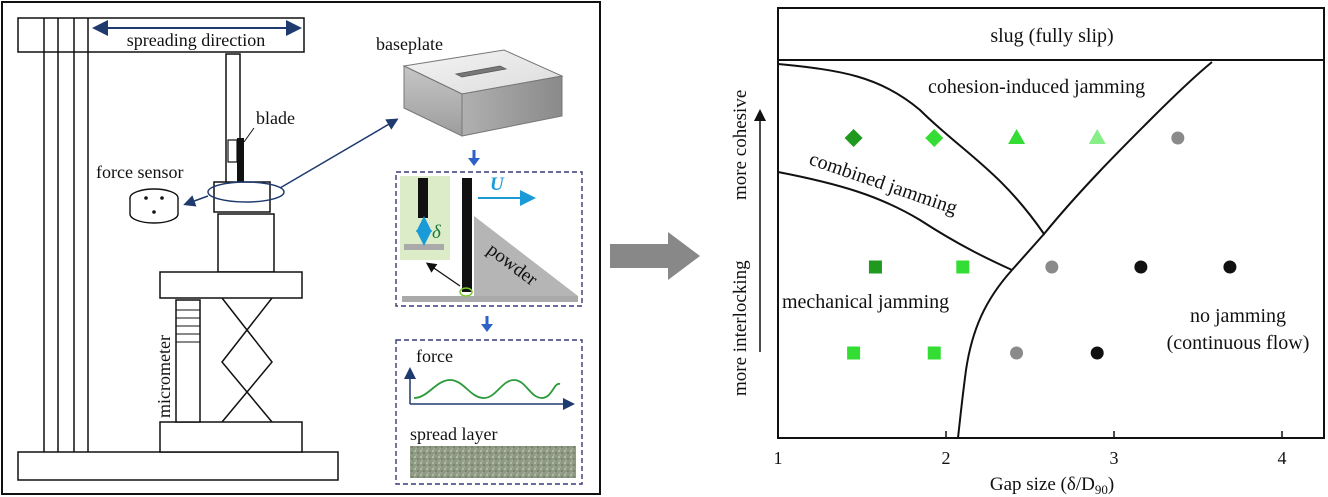  What do you see at coordinates (1282, 458) in the screenshot?
I see `x-tick-label: 4` at bounding box center [1282, 458].